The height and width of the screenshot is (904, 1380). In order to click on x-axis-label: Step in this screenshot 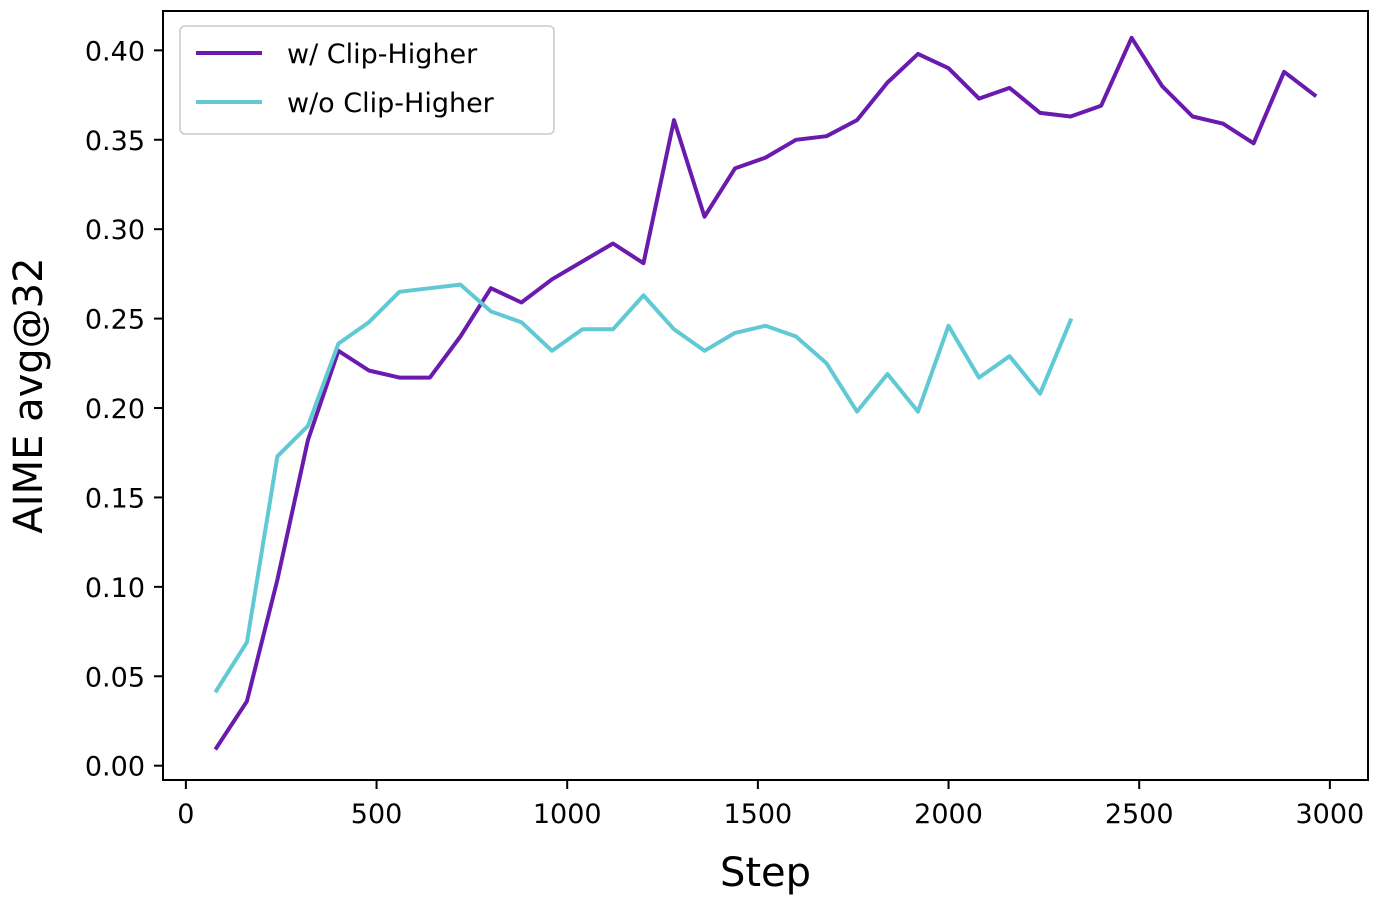, I will do `click(765, 873)`.